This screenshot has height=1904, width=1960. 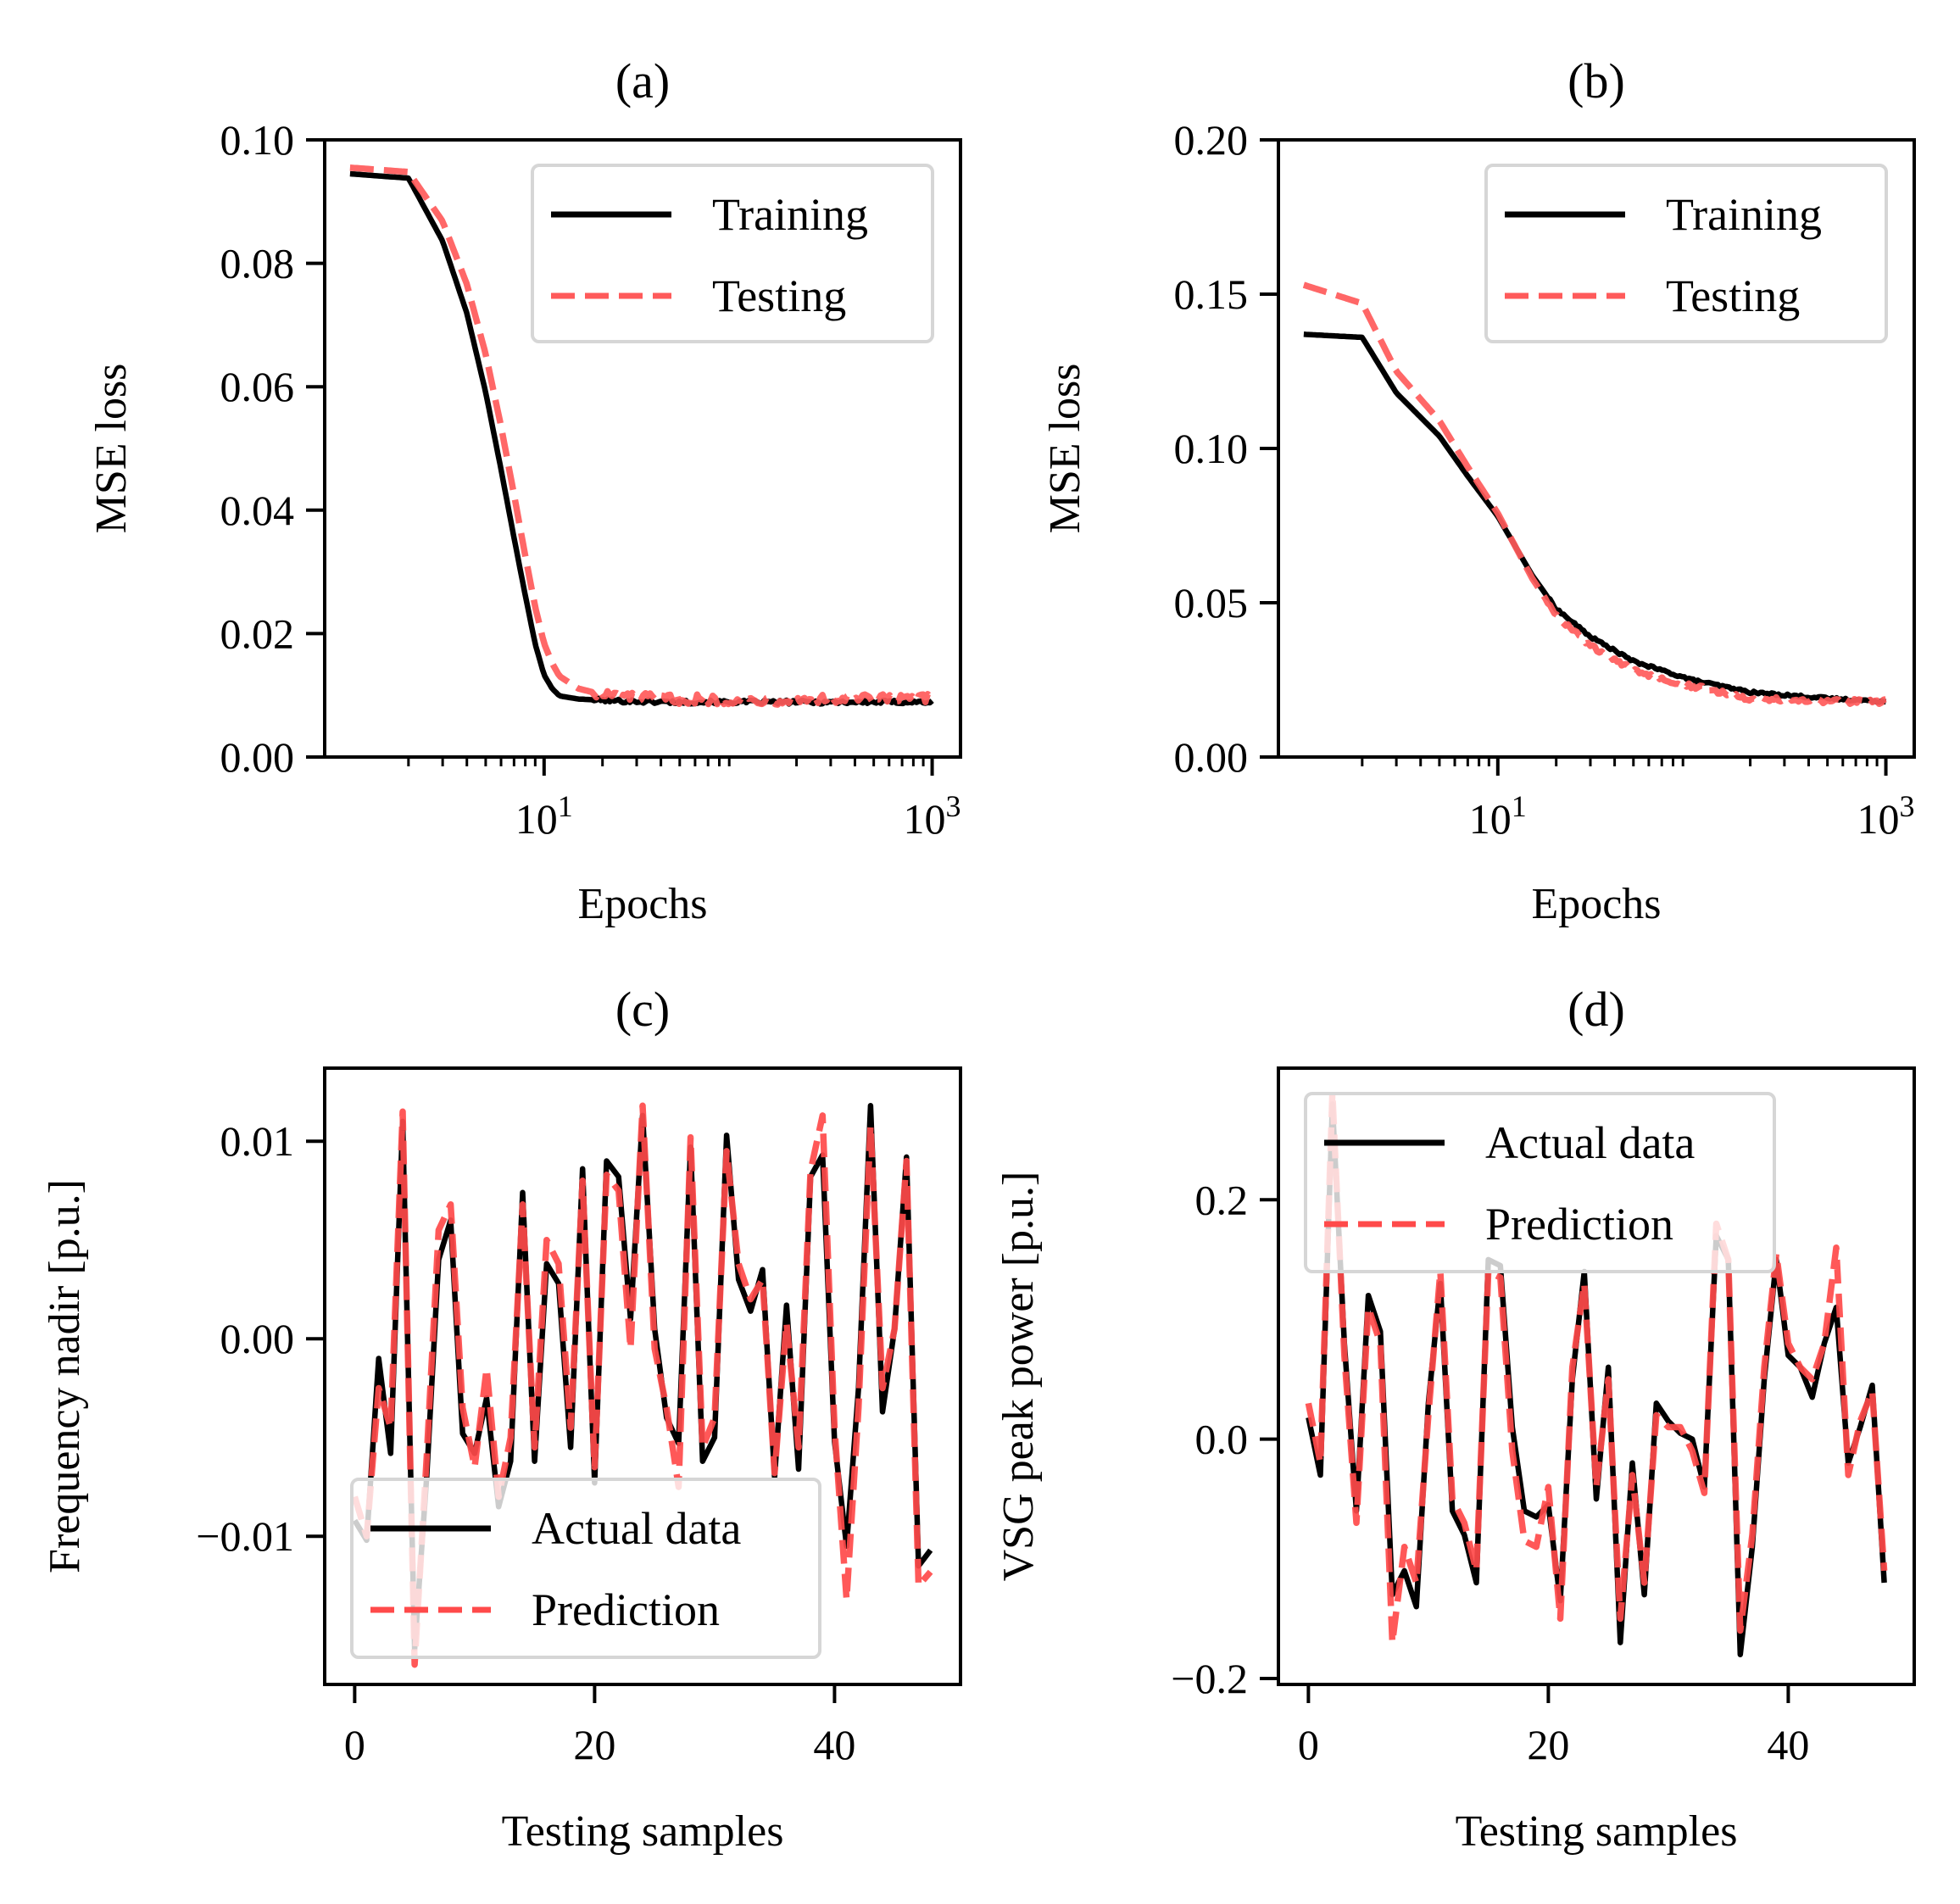 I want to click on y-tick-label: 0.15, so click(x=1211, y=294).